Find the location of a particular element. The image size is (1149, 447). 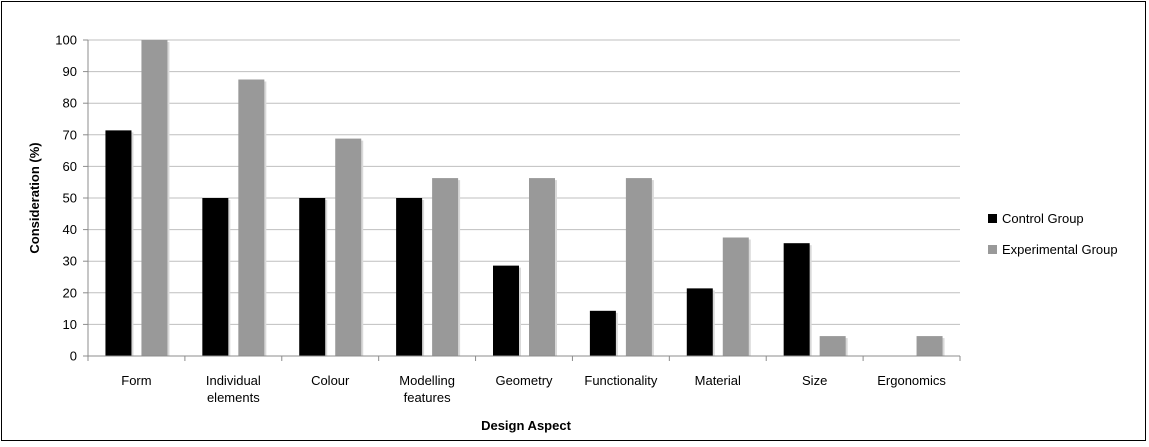

x-tick-label-line: Geometry is located at coordinates (524, 380).